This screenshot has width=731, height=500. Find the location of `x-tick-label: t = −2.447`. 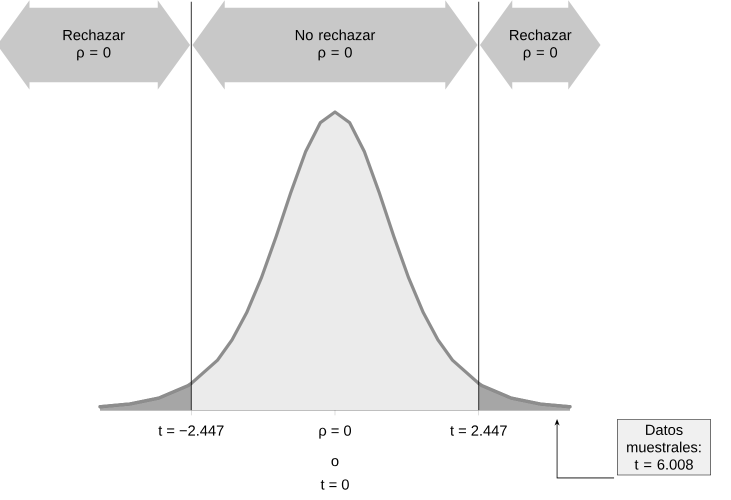

x-tick-label: t = −2.447 is located at coordinates (191, 430).